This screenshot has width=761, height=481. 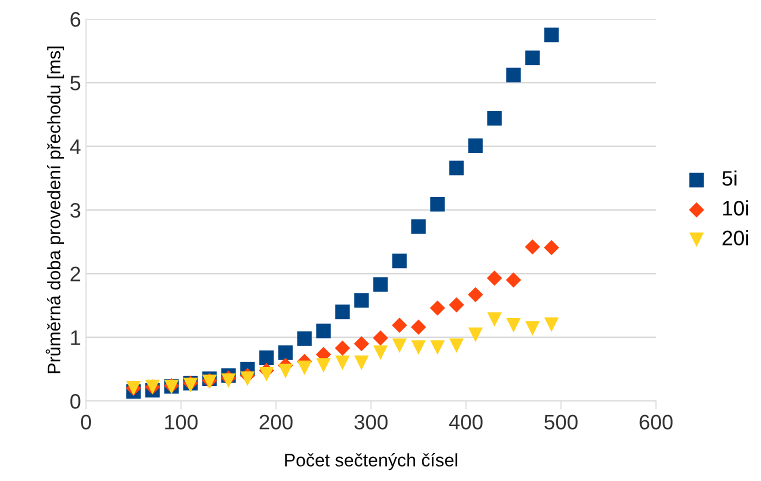 I want to click on x-axis-title: Počet sečtených čísel, so click(x=371, y=461).